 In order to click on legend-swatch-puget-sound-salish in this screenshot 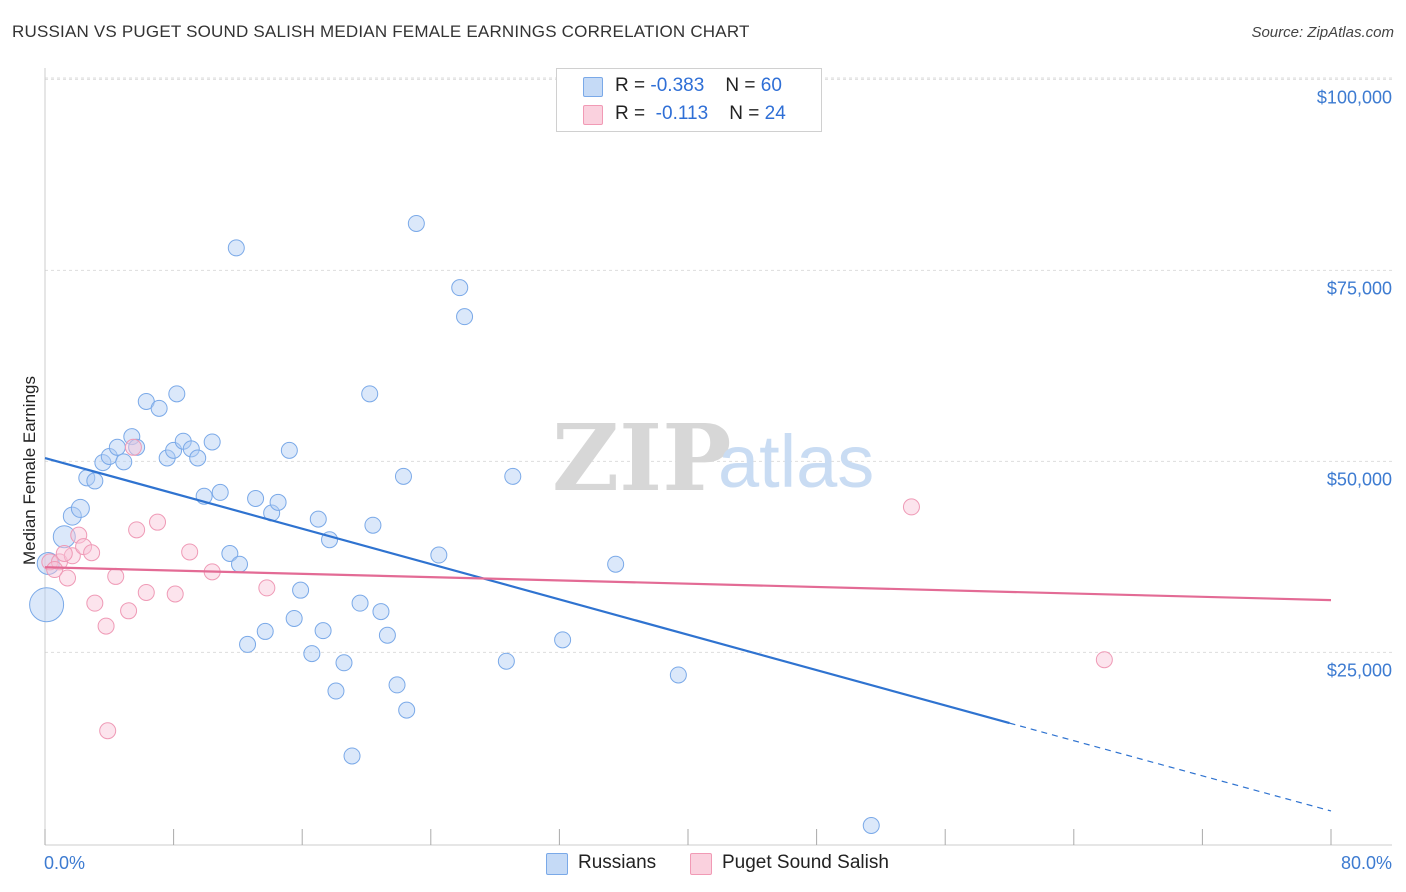, I will do `click(593, 115)`.